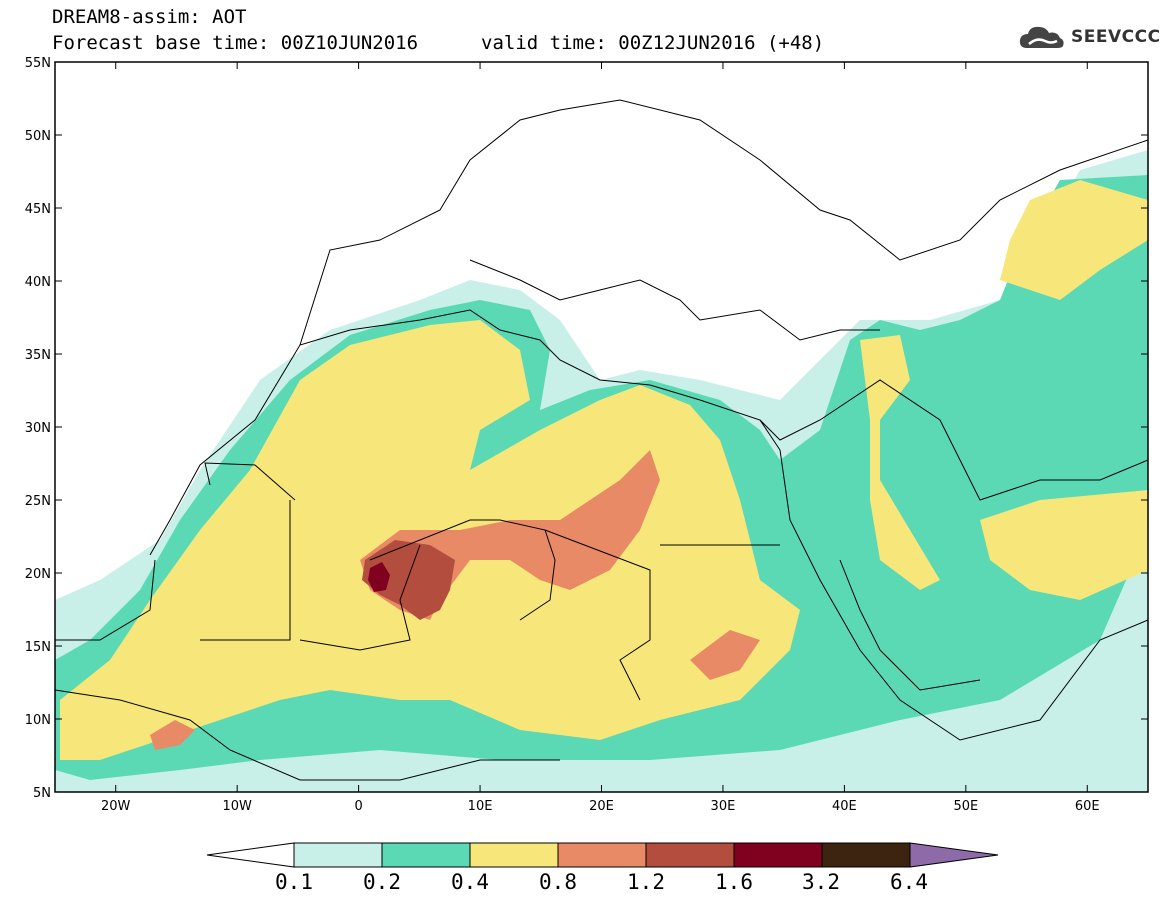 The image size is (1165, 905). I want to click on valid-time: valid time: 00Z12JUN2016 (+48), so click(653, 43).